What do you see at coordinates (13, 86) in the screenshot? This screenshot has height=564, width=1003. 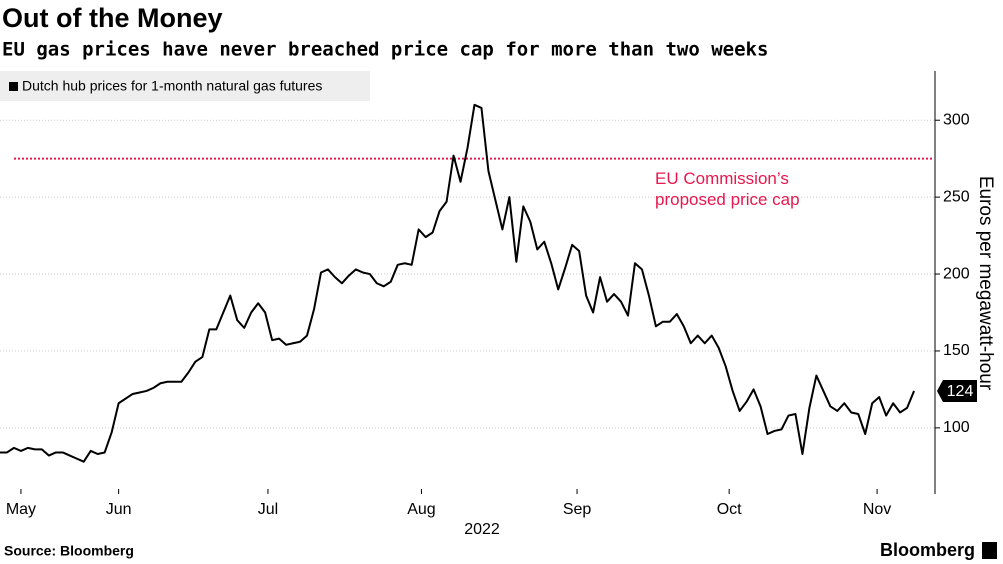 I see `legend-swatch` at bounding box center [13, 86].